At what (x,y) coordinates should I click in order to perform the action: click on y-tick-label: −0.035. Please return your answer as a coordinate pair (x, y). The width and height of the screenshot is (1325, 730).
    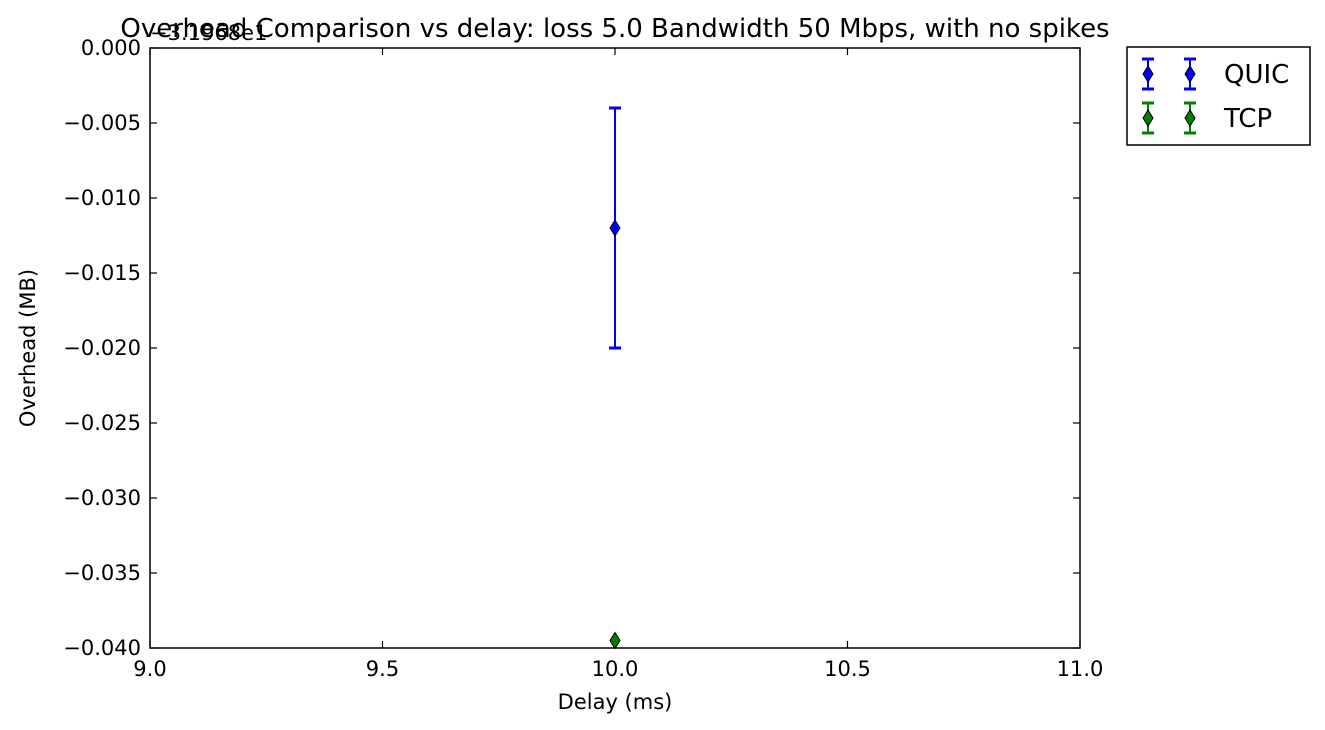
    Looking at the image, I should click on (102, 573).